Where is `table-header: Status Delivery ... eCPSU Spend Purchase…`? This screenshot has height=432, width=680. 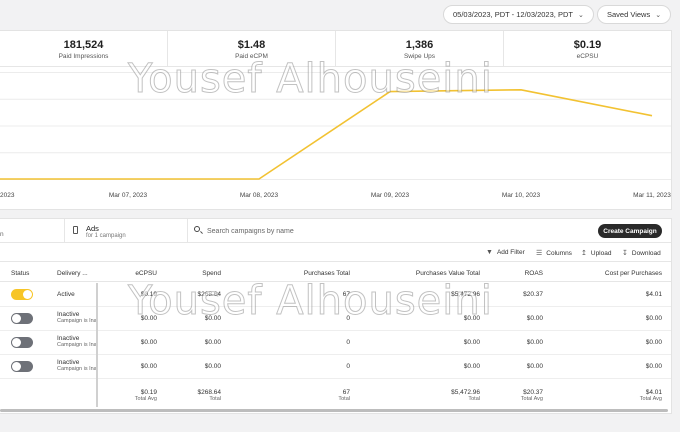
table-header: Status Delivery ... eCPSU Spend Purchase… is located at coordinates (335, 272).